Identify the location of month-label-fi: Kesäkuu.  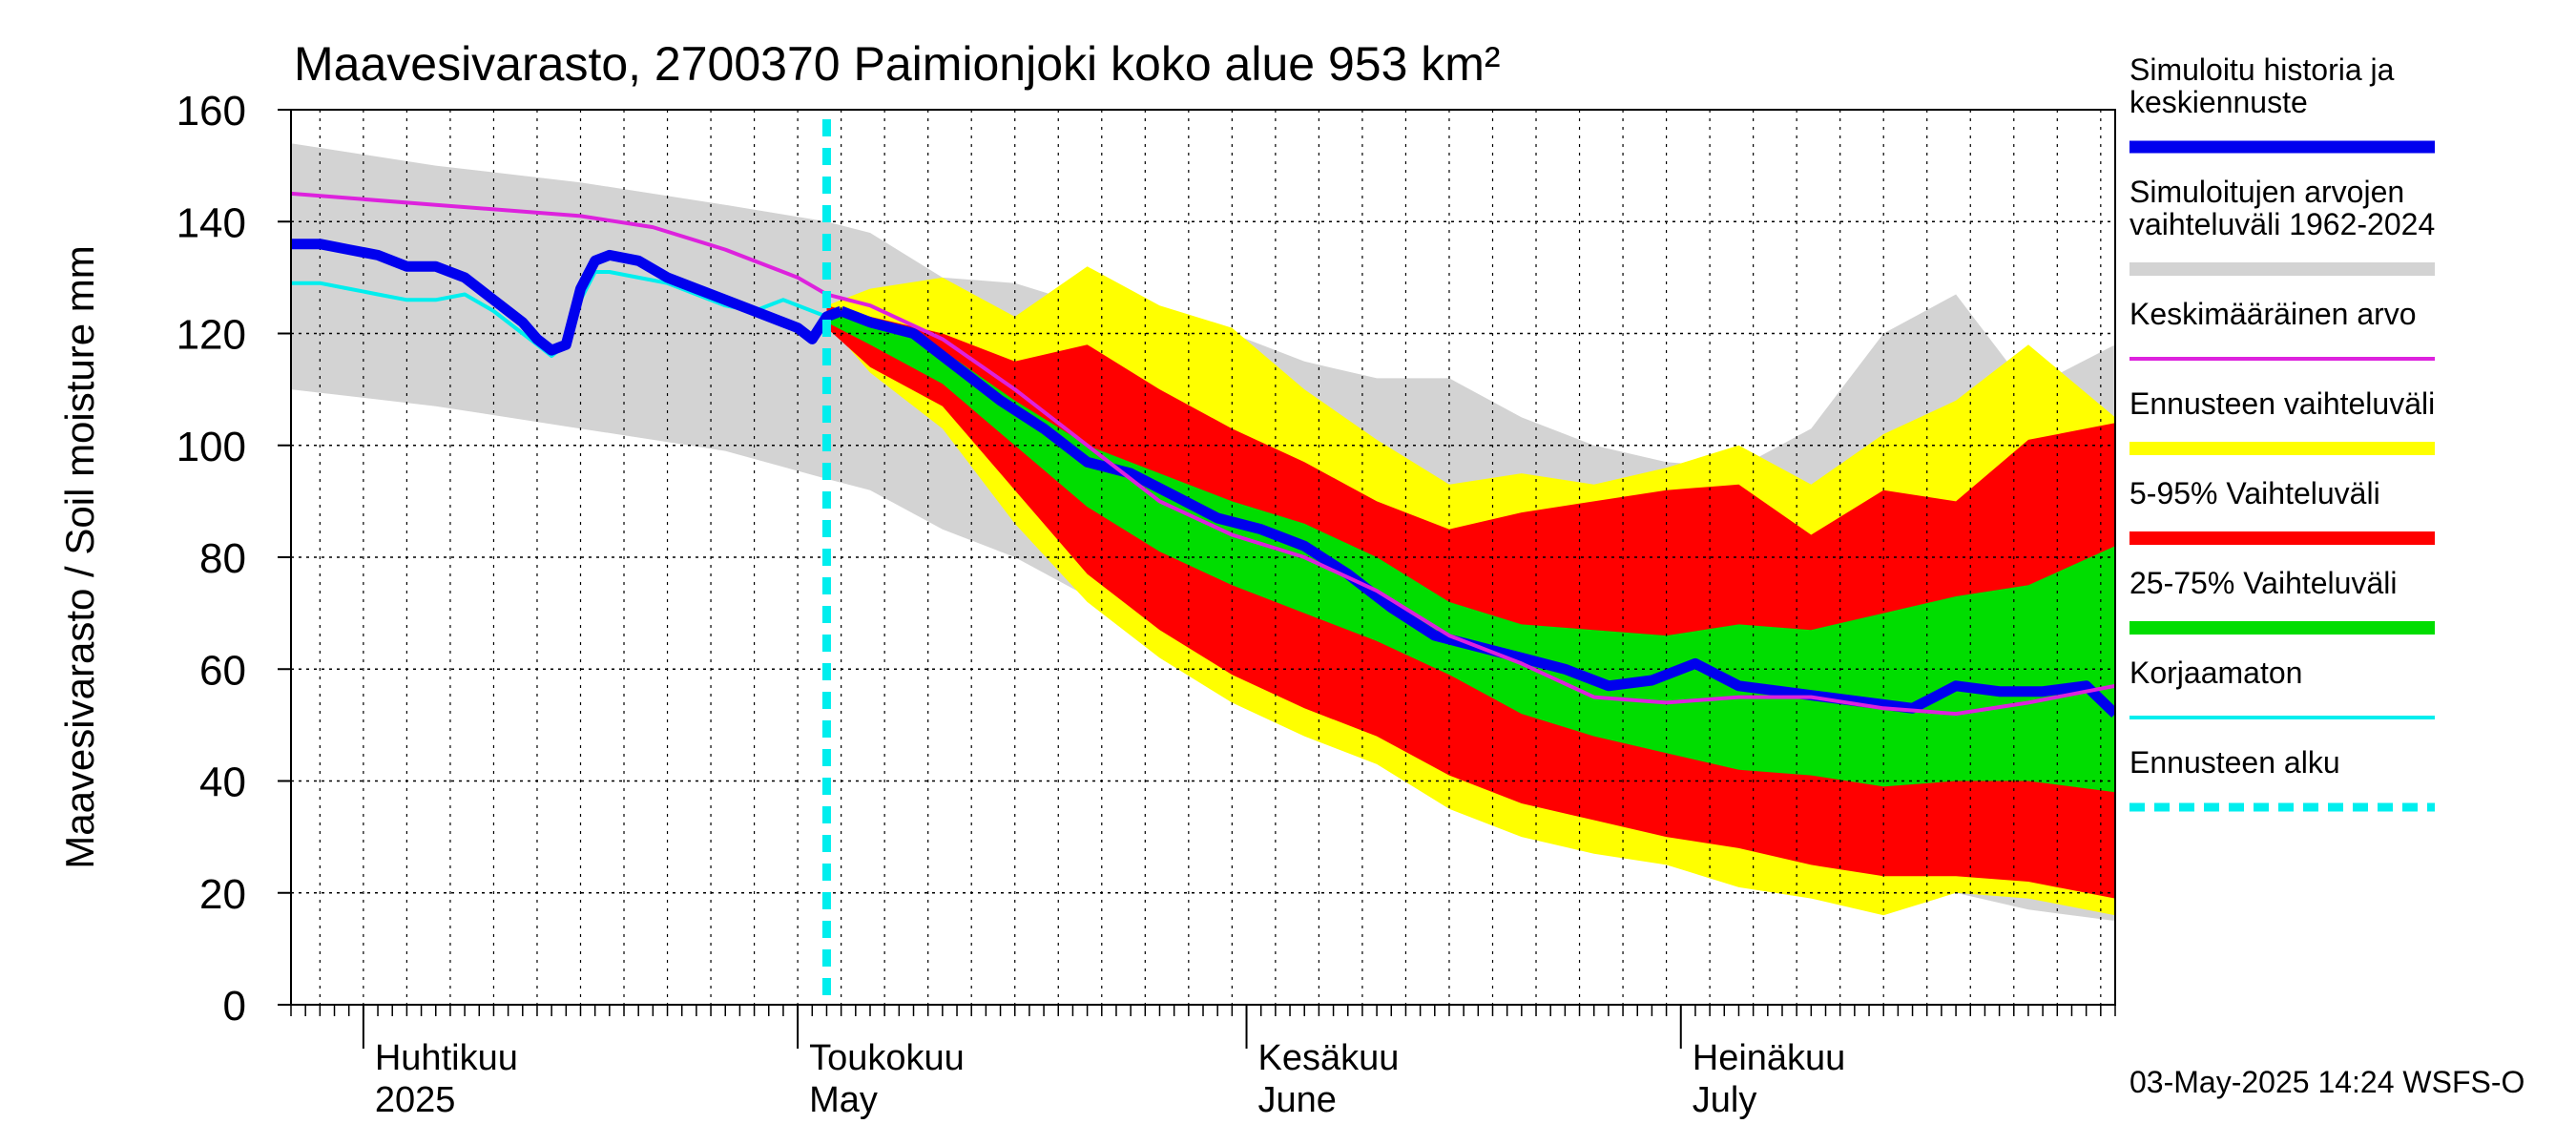
(1329, 1058).